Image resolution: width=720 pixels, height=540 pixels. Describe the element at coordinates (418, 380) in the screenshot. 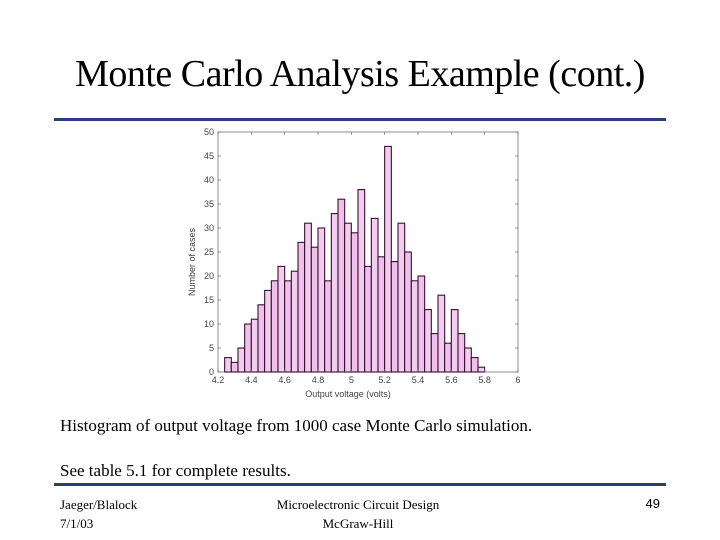

I see `x-tick-label: 5.4` at that location.